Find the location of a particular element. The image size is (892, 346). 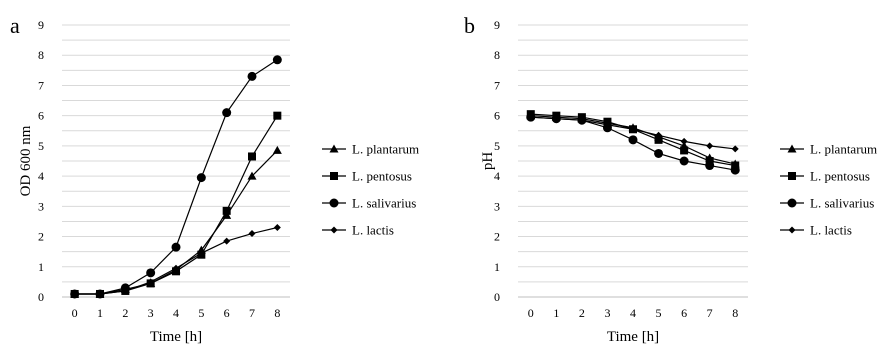

panel-letter: b is located at coordinates (469, 25).